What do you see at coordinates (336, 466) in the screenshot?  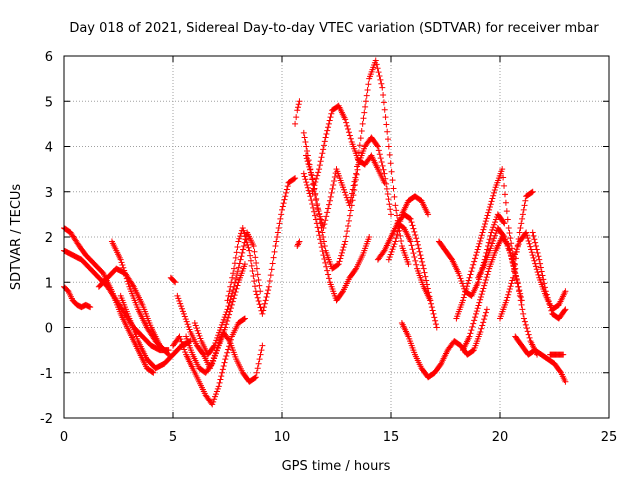 I see `x-axis-label: GPS time / hours` at bounding box center [336, 466].